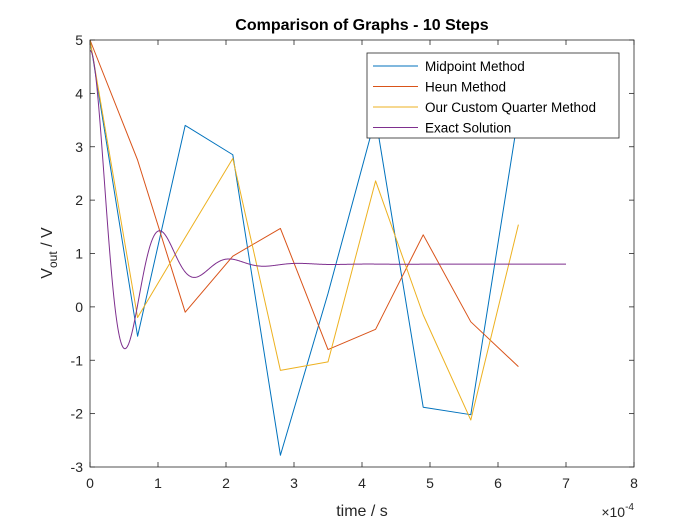 The height and width of the screenshot is (525, 700). I want to click on legend-label-heun-method: Heun Method, so click(465, 87).